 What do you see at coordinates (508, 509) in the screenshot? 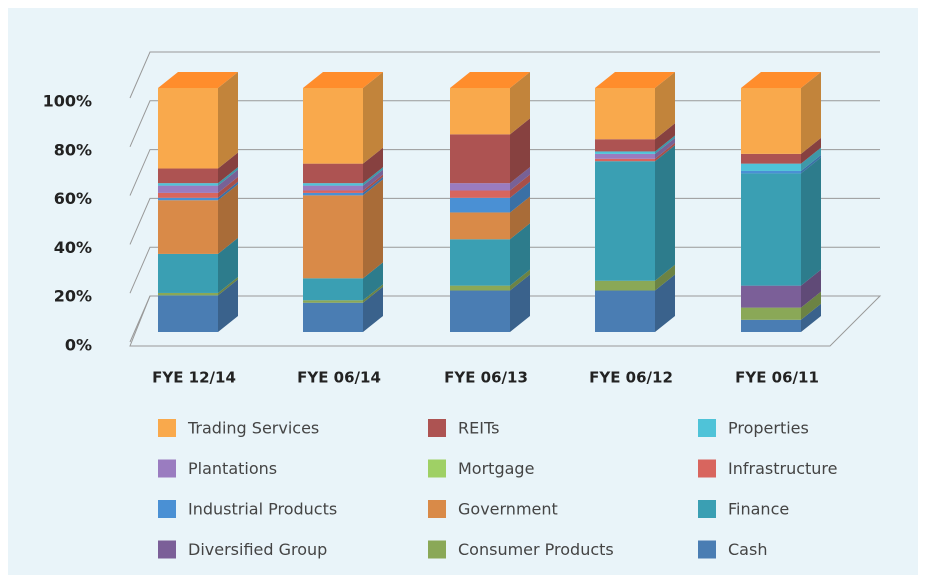
I see `legend-label: Government` at bounding box center [508, 509].